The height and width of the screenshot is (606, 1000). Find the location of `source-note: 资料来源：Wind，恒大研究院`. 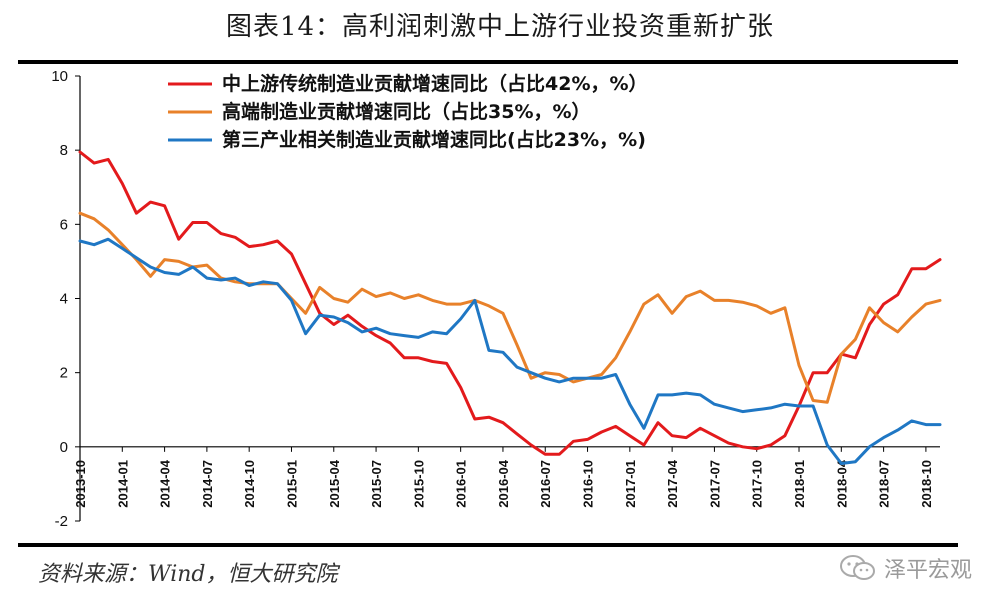

source-note: 资料来源：Wind，恒大研究院 is located at coordinates (188, 574).